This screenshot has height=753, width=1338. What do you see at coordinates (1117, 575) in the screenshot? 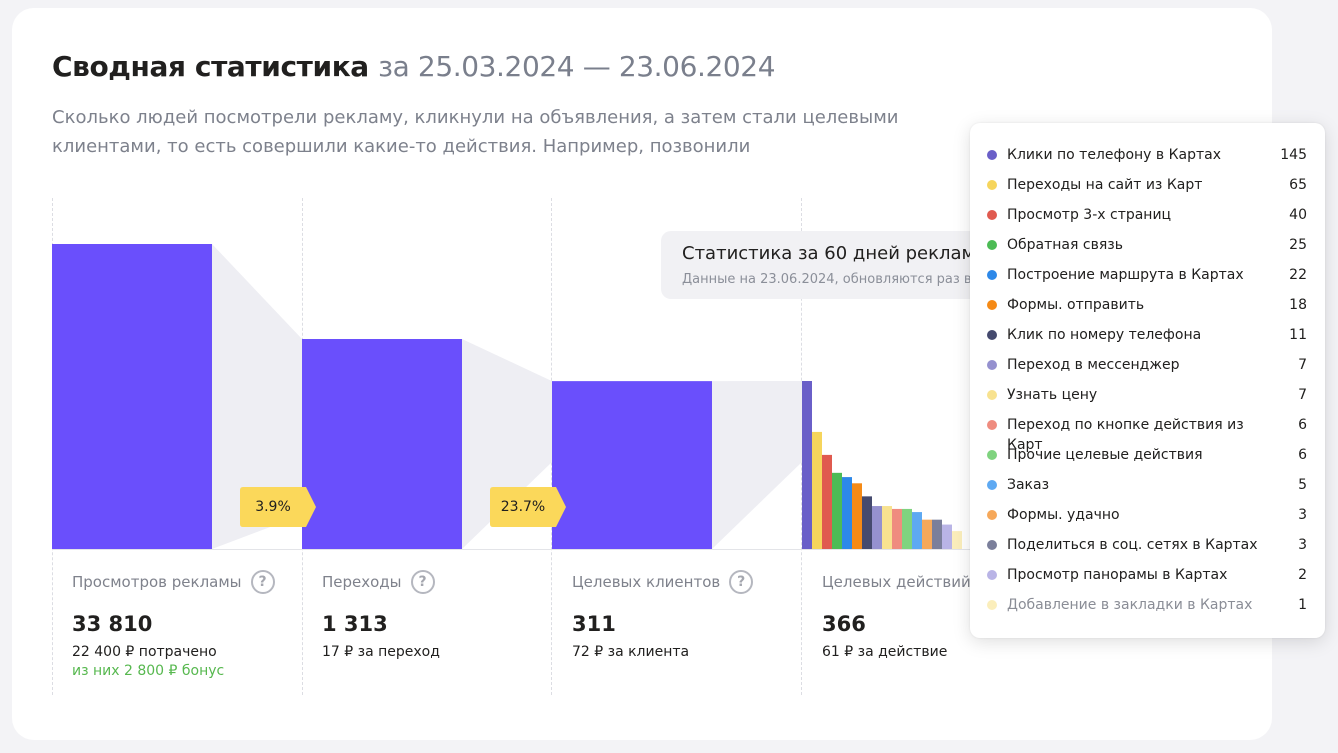
I see `legend-label: Просмотр панорамы в Картах` at bounding box center [1117, 575].